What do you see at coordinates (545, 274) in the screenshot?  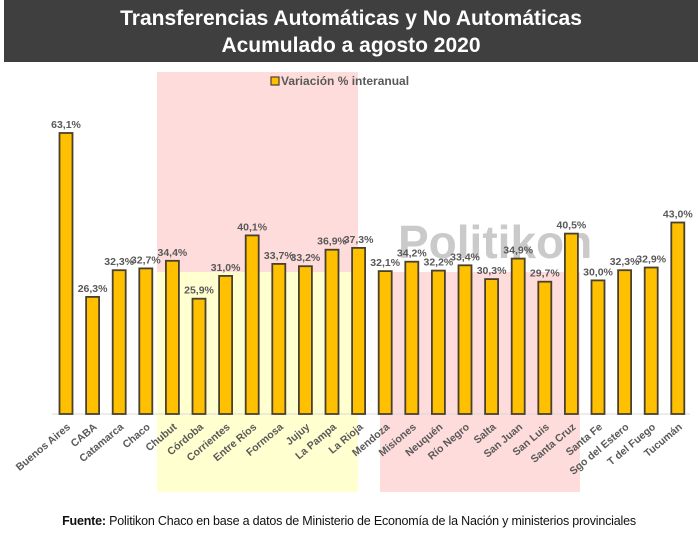 I see `data-label: 29,7%` at bounding box center [545, 274].